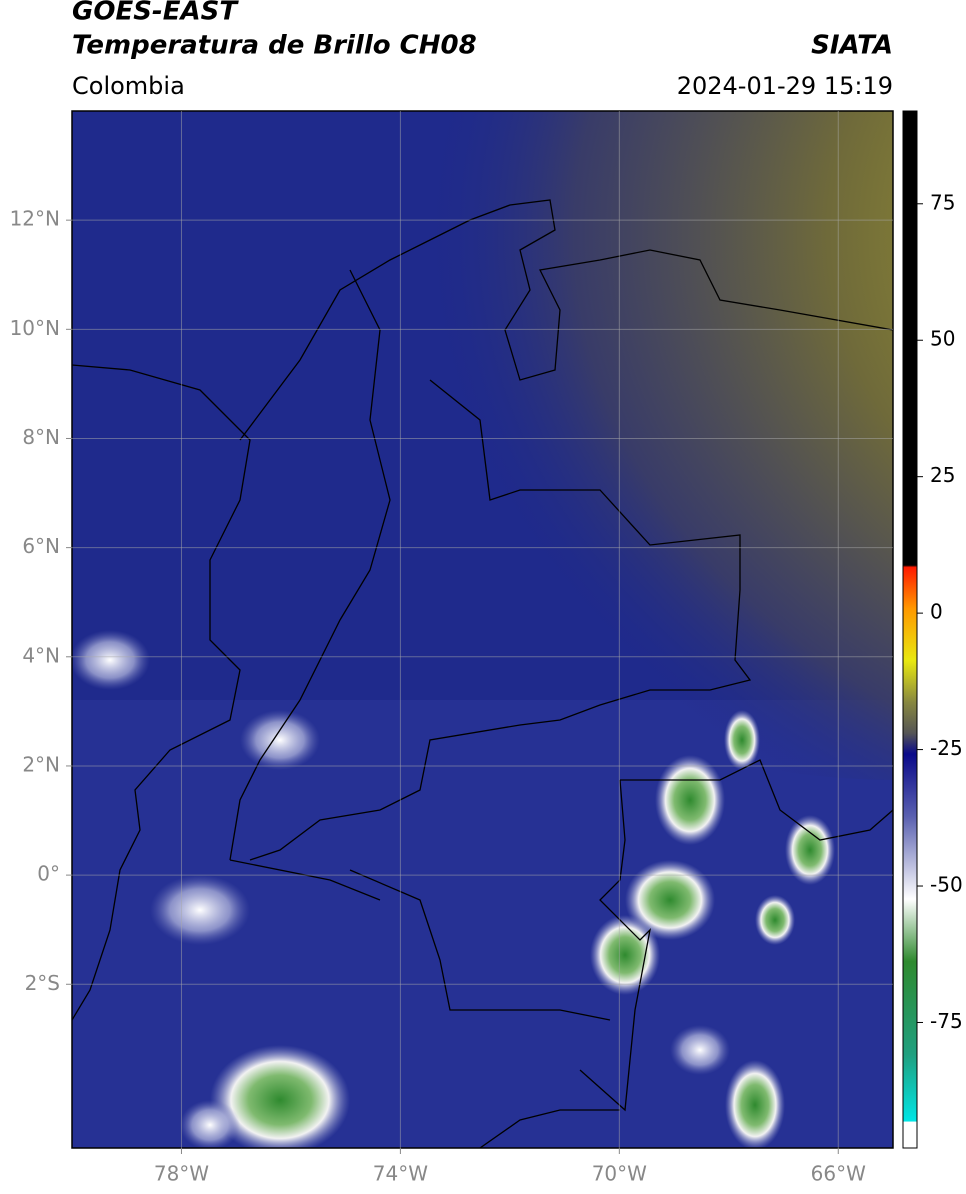 The image size is (966, 1194). I want to click on x-tick-label: 70°W, so click(619, 1174).